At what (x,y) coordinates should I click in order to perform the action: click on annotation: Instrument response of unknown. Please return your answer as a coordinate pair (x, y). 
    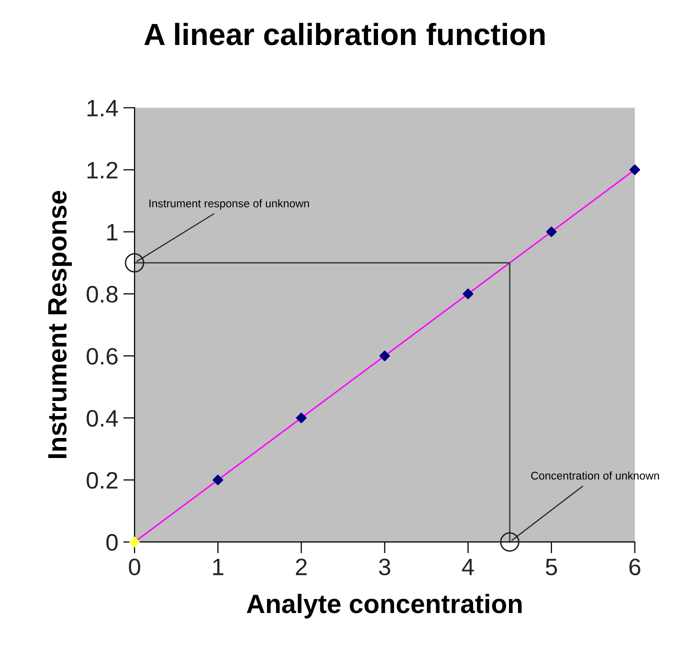
    Looking at the image, I should click on (229, 204).